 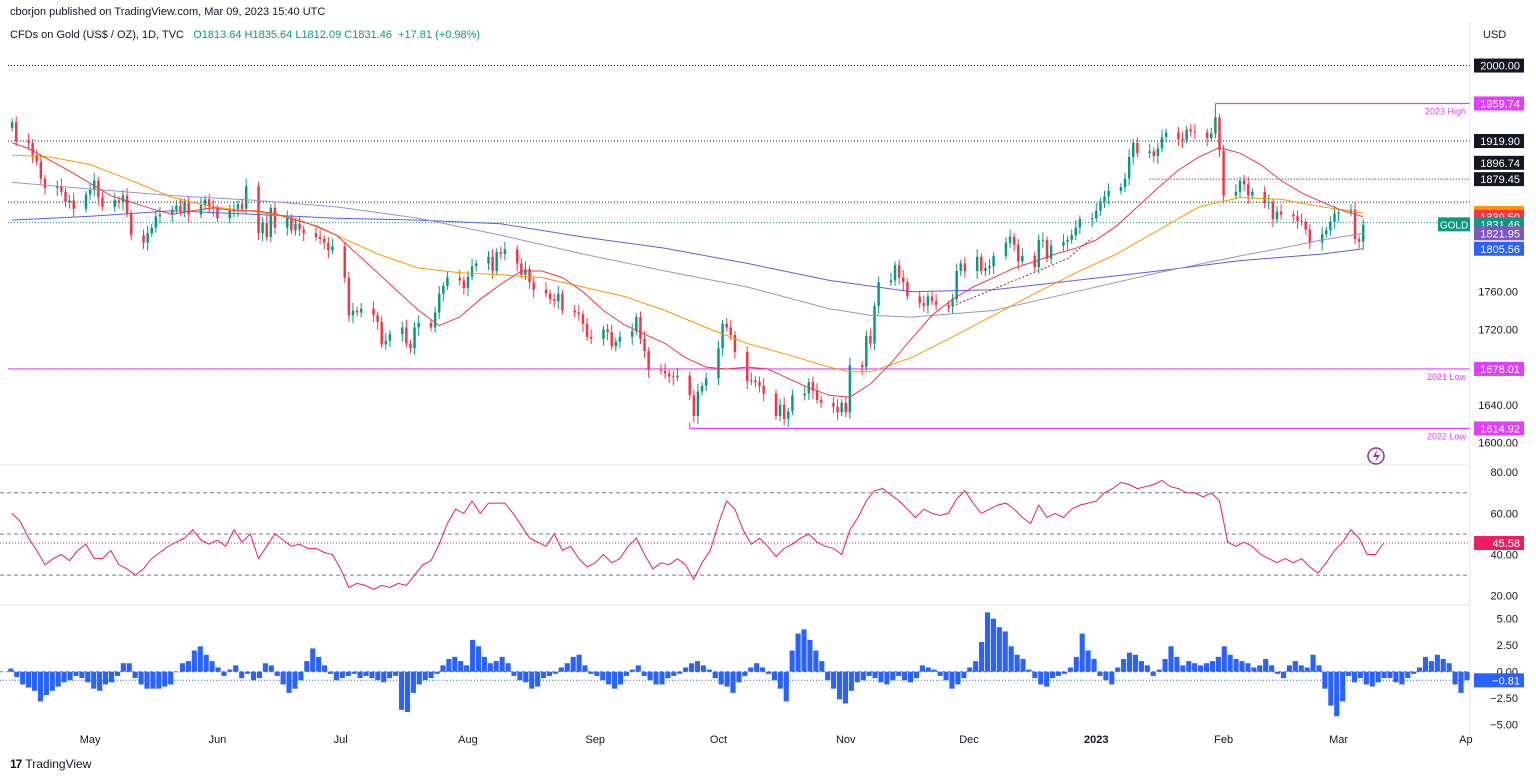 What do you see at coordinates (97, 35) in the screenshot?
I see `symbol-title: CFDs on Gold (US$ / OZ), 1D, TVC` at bounding box center [97, 35].